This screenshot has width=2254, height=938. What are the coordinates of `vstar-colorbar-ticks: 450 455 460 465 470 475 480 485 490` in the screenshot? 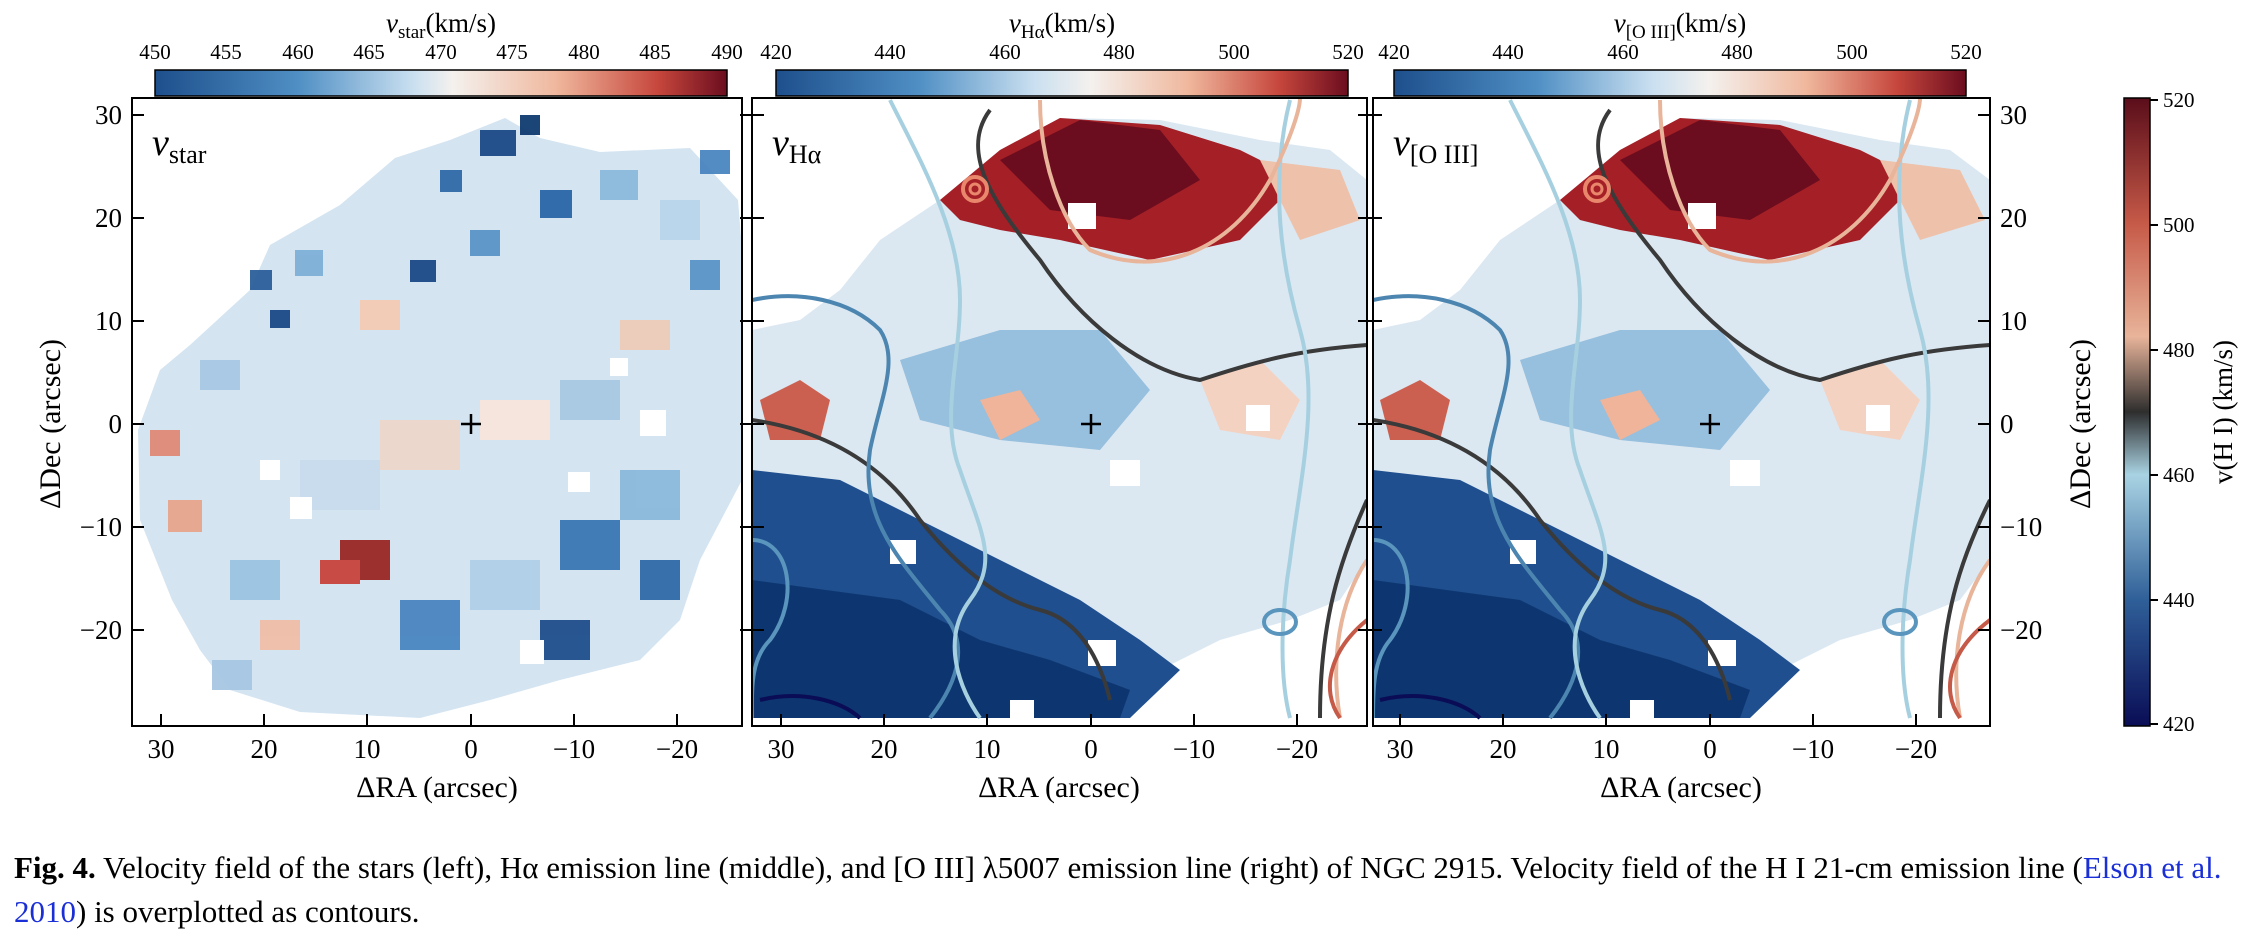 It's located at (441, 52).